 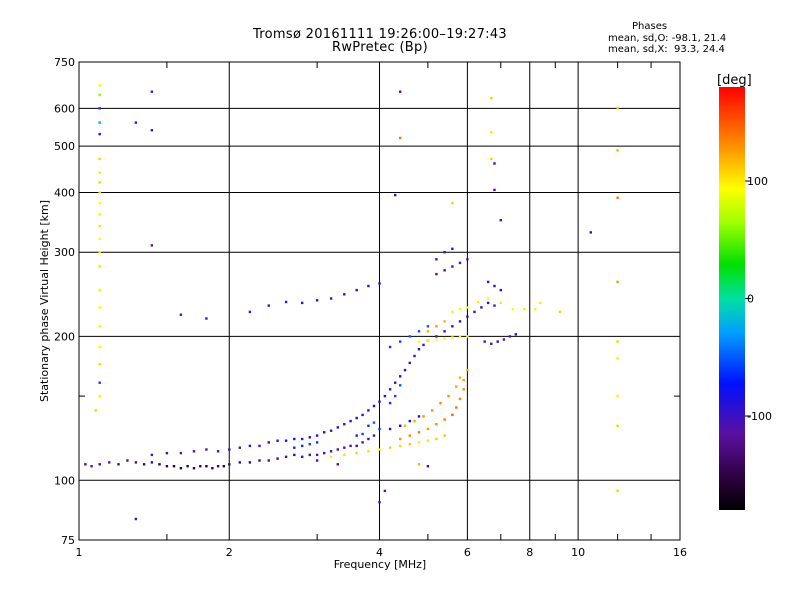 What do you see at coordinates (379, 552) in the screenshot?
I see `x-tick-label: 4` at bounding box center [379, 552].